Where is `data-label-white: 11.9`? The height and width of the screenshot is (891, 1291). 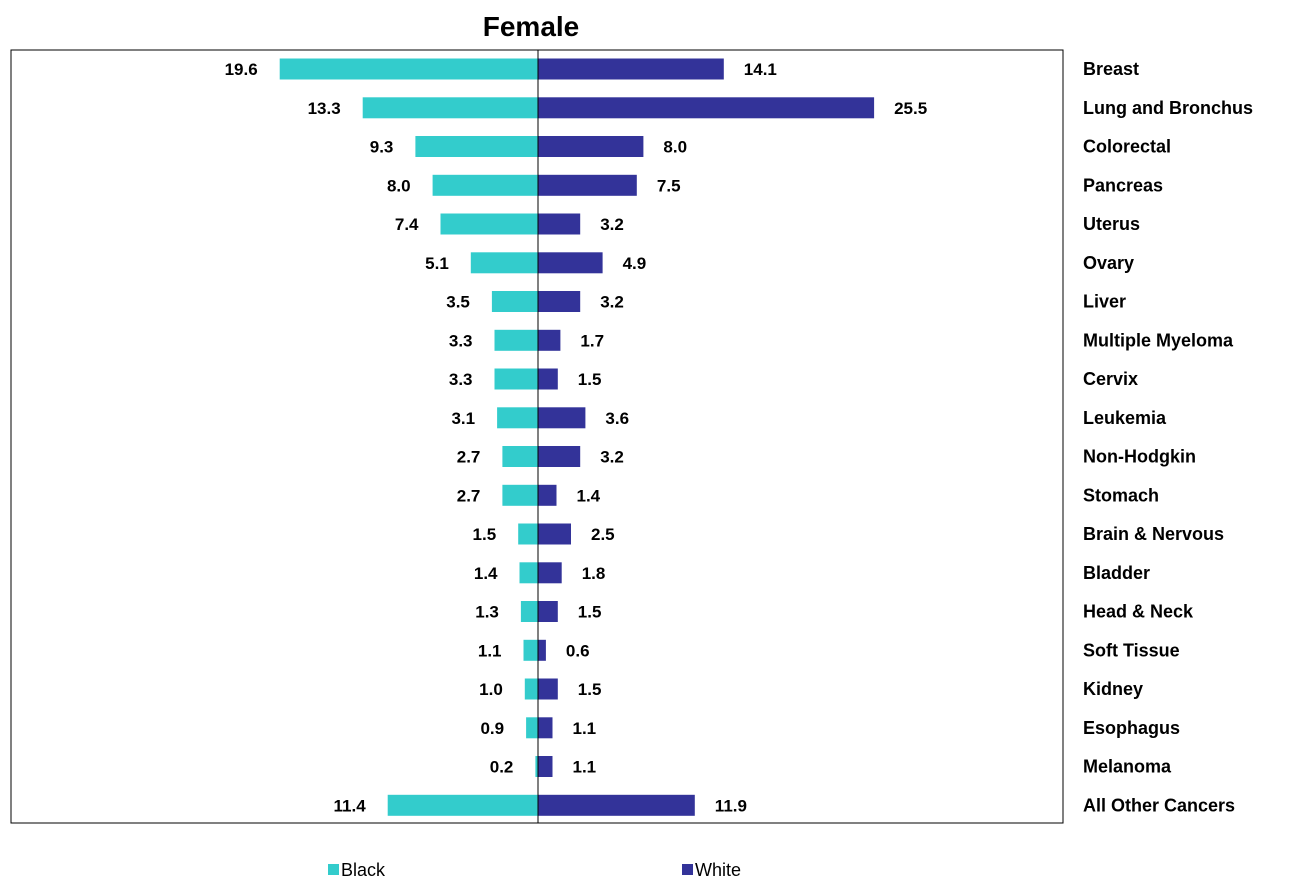 data-label-white: 11.9 is located at coordinates (731, 805).